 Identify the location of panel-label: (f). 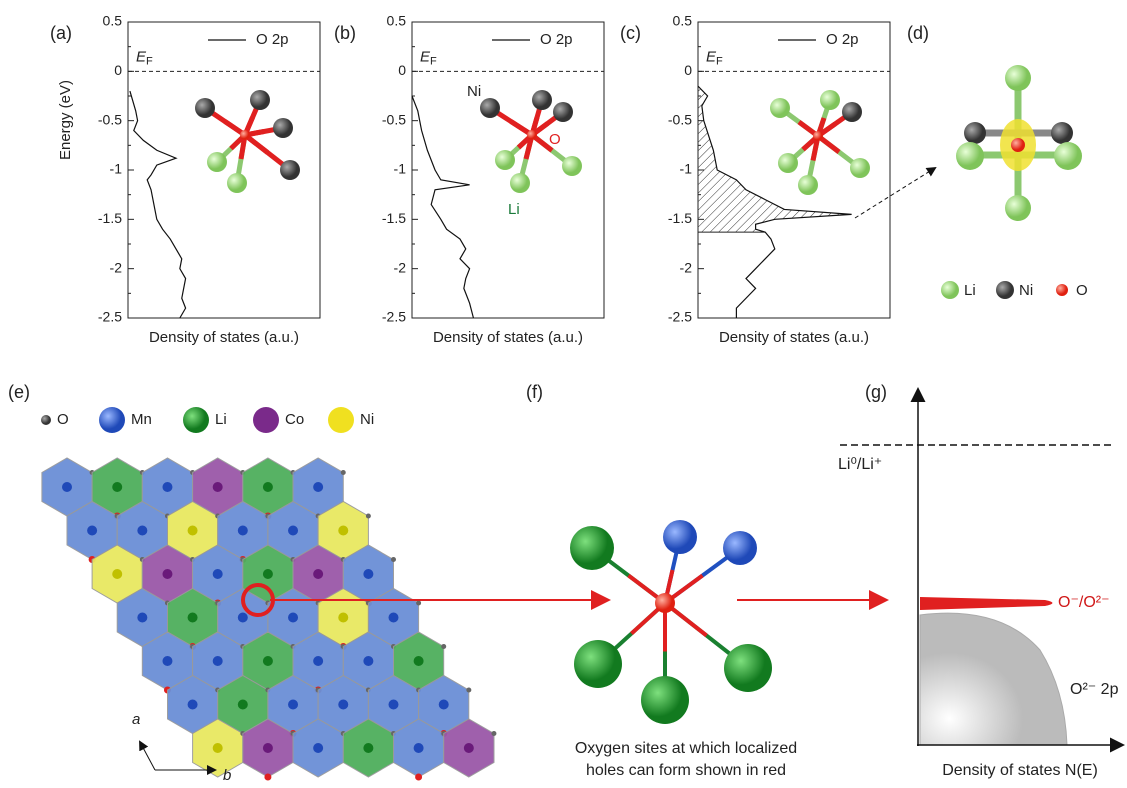
(534, 392).